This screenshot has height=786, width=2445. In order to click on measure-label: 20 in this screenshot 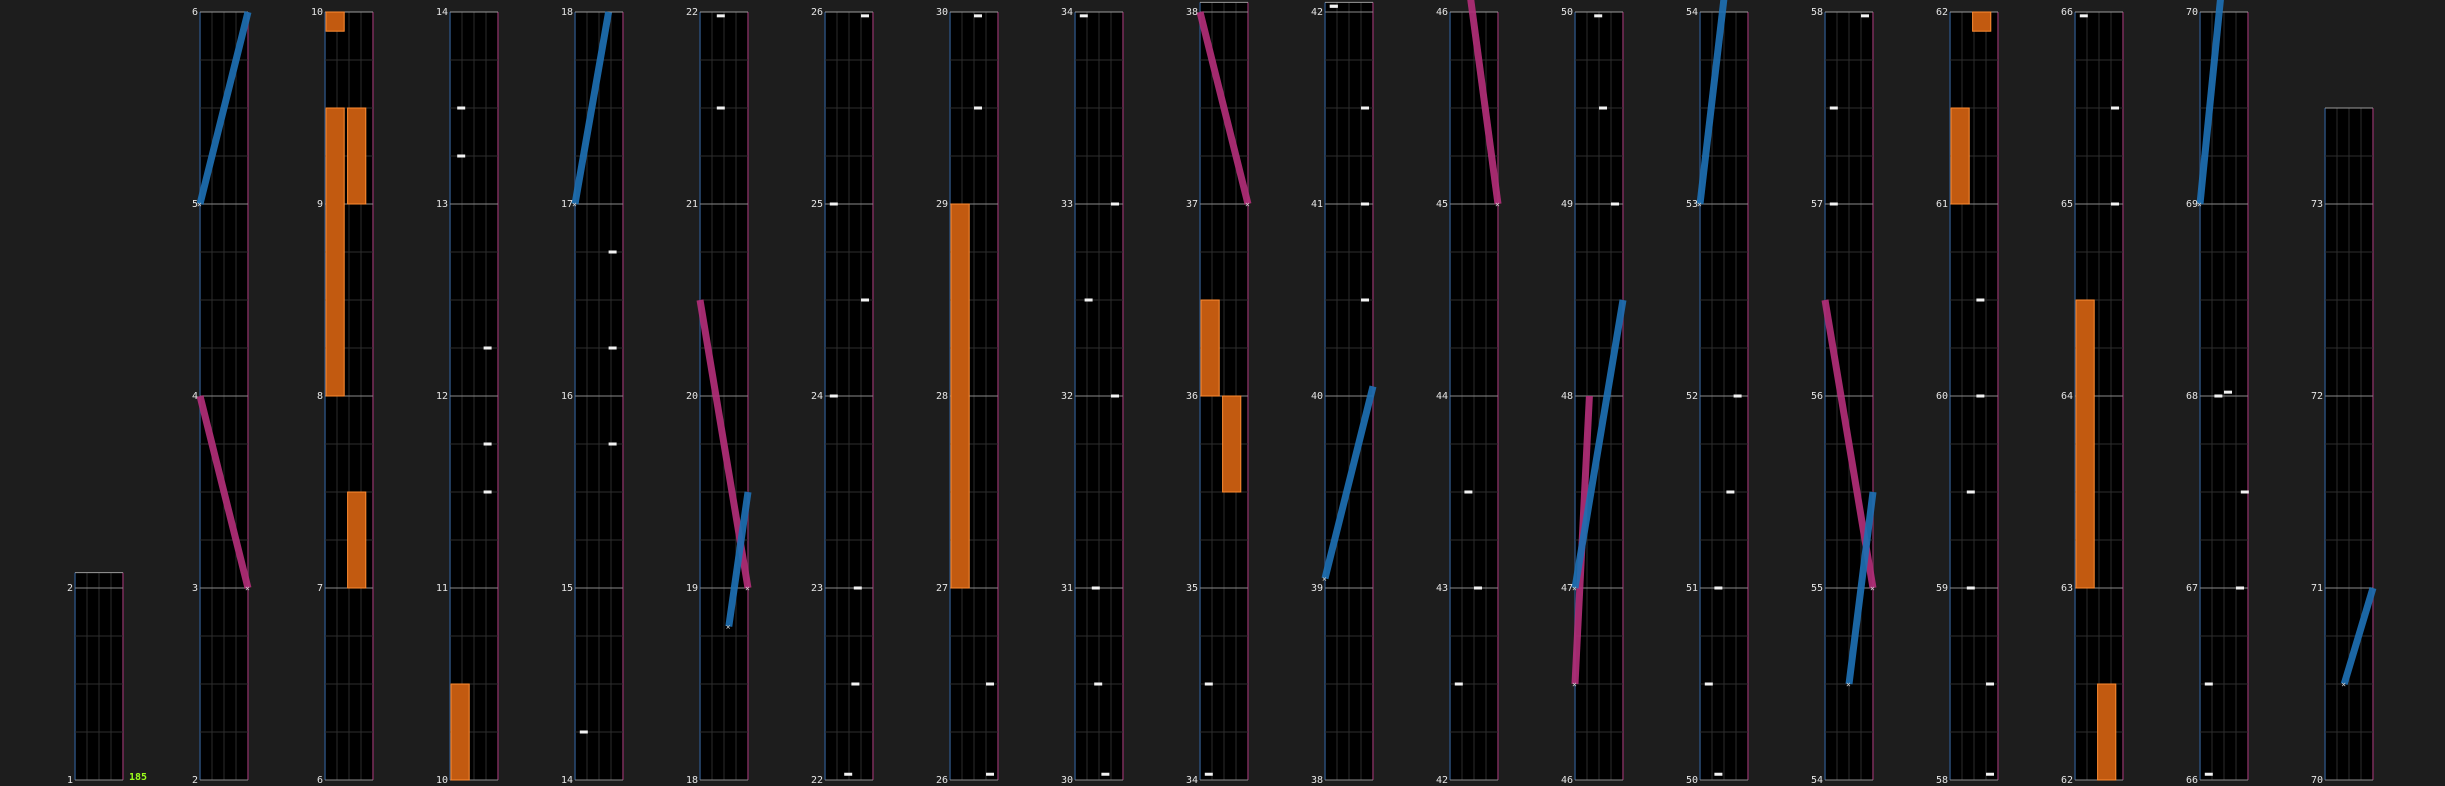, I will do `click(692, 396)`.